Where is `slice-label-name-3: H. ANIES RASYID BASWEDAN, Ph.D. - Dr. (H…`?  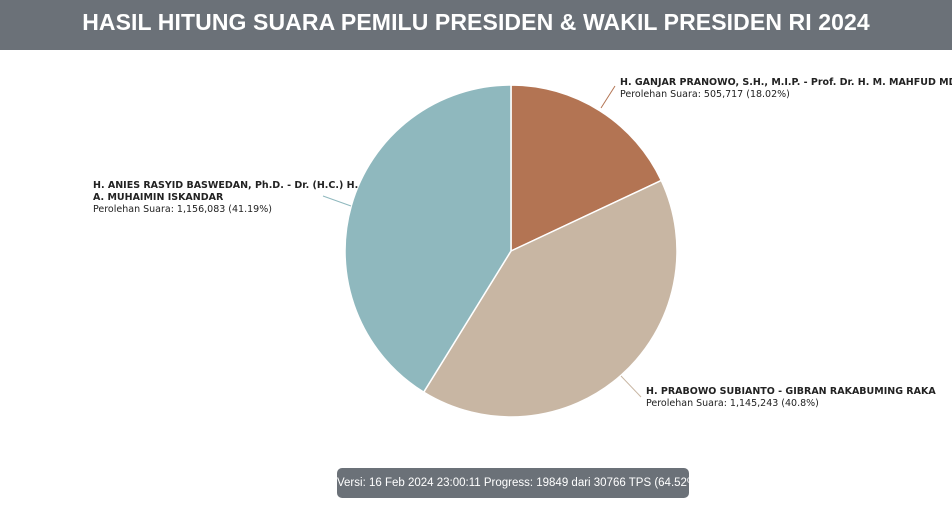 slice-label-name-3: H. ANIES RASYID BASWEDAN, Ph.D. - Dr. (H… is located at coordinates (225, 185).